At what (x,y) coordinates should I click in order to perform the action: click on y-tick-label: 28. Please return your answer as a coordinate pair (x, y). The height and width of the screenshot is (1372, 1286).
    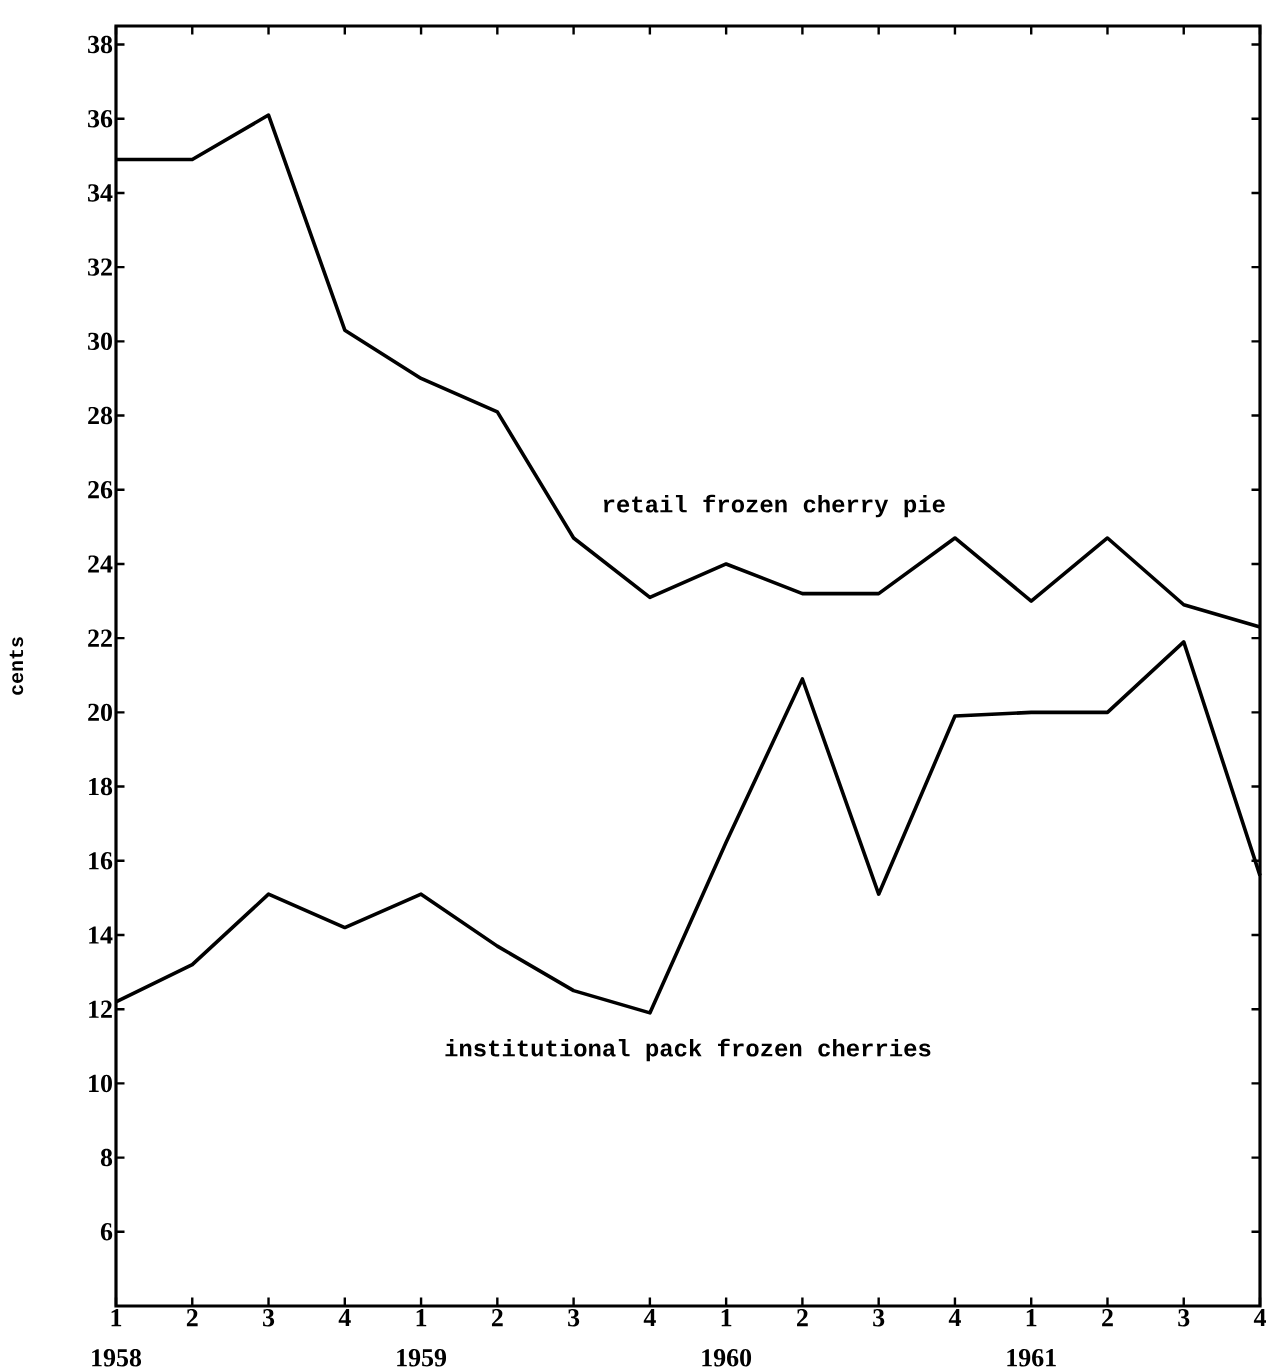
    Looking at the image, I should click on (100, 415).